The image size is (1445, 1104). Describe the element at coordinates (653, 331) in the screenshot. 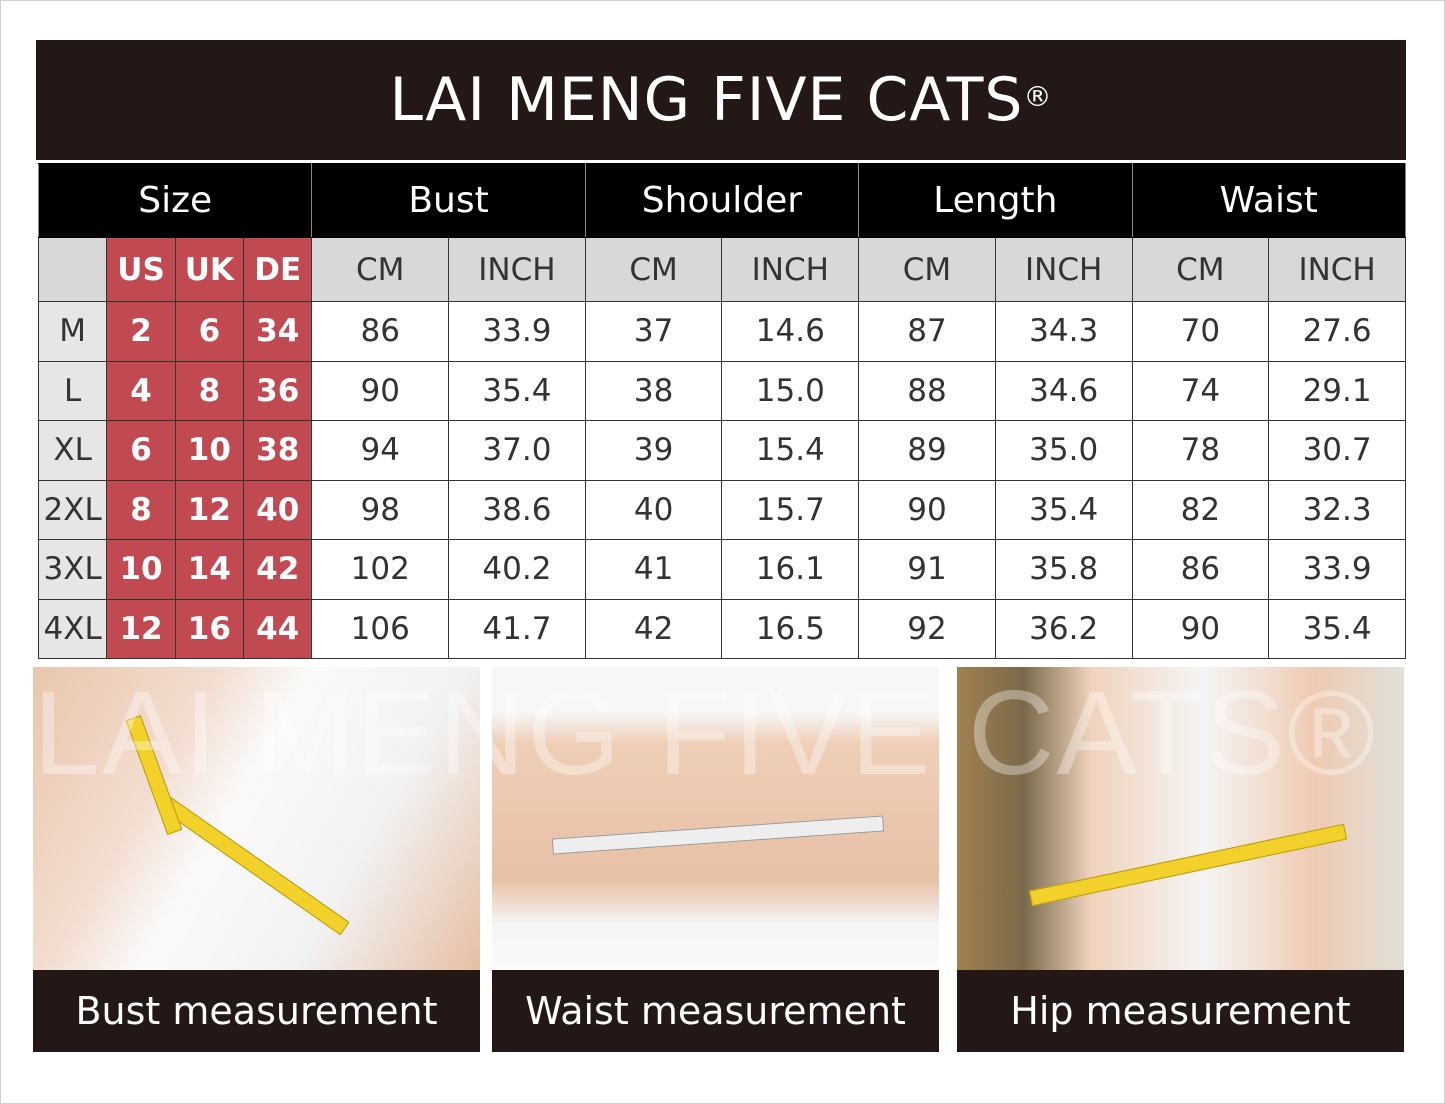

I see `table-cell: 37` at that location.